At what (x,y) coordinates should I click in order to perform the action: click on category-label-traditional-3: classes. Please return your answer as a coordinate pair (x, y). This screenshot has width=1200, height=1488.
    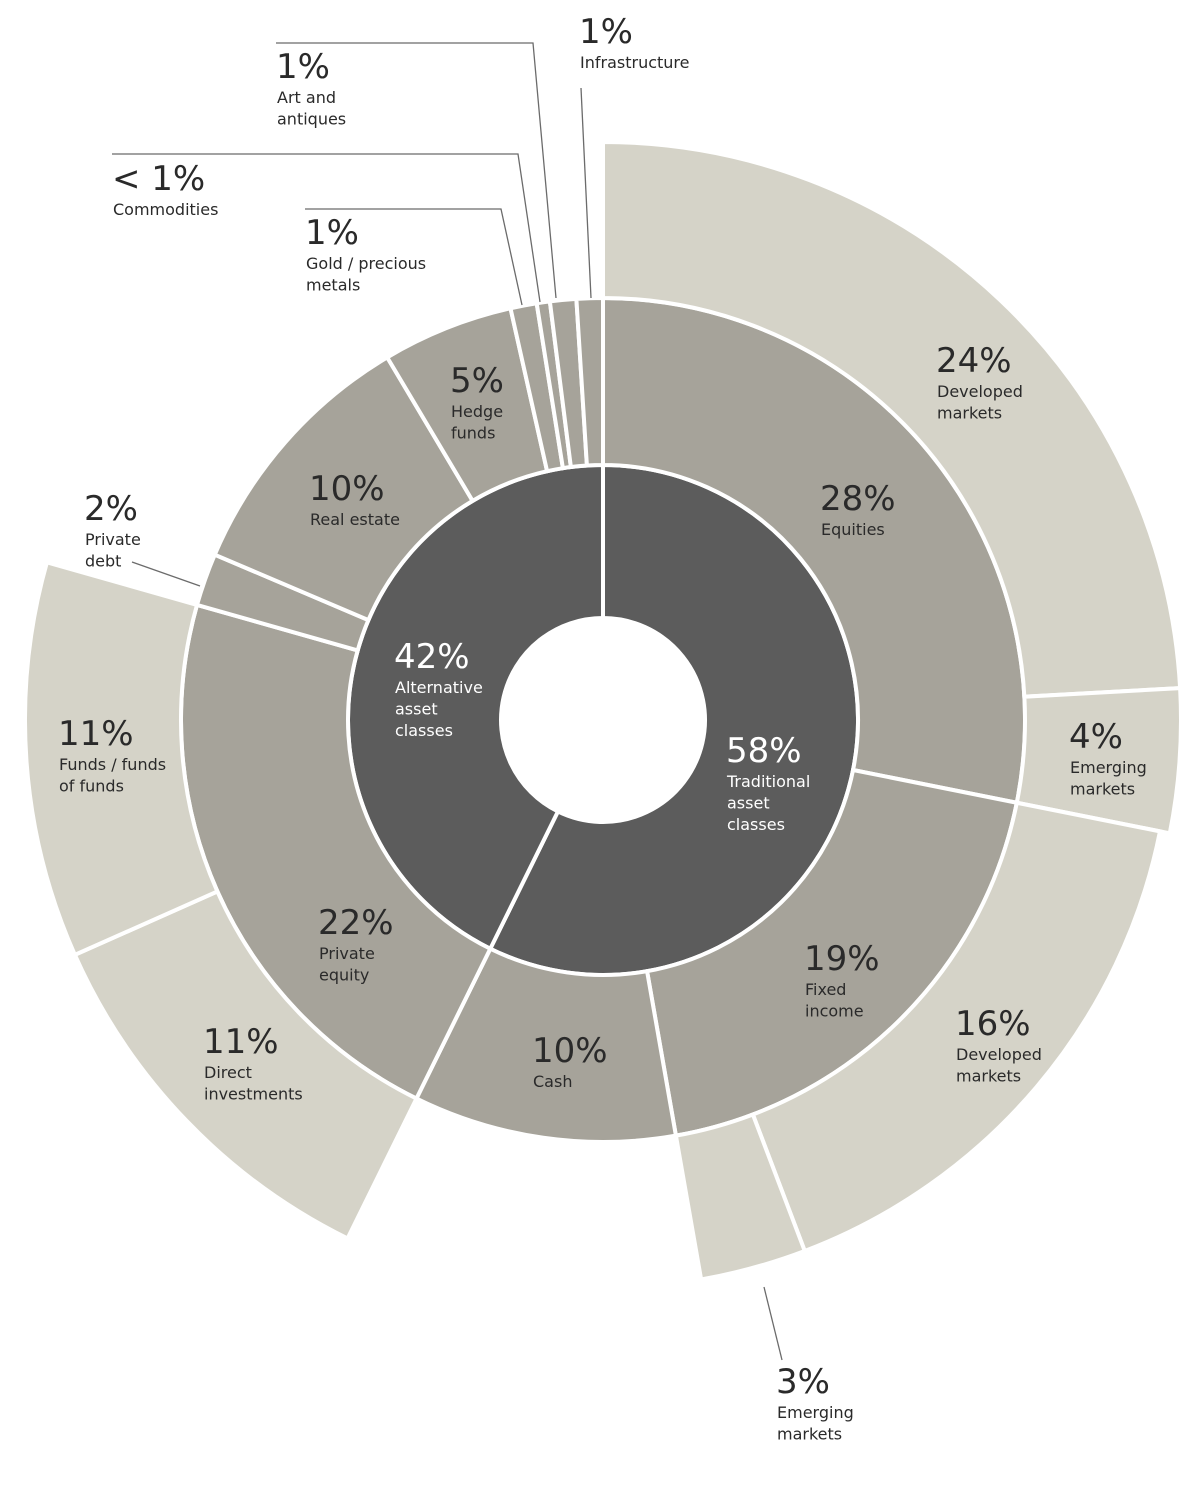
    Looking at the image, I should click on (756, 824).